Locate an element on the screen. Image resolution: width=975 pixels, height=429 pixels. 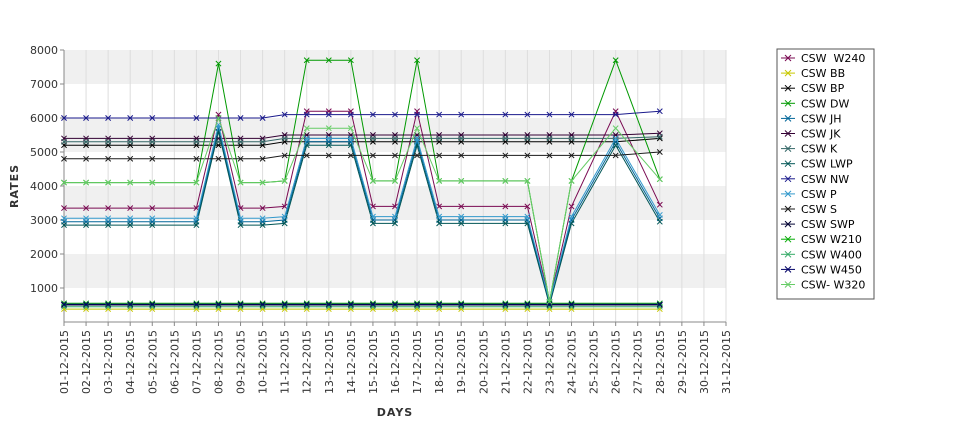
x-tick-label: 04-12-2015 is located at coordinates (130, 362).